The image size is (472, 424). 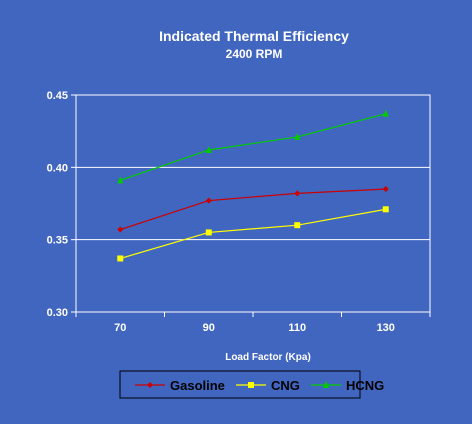 I want to click on x-tick-label: 70, so click(x=120, y=328).